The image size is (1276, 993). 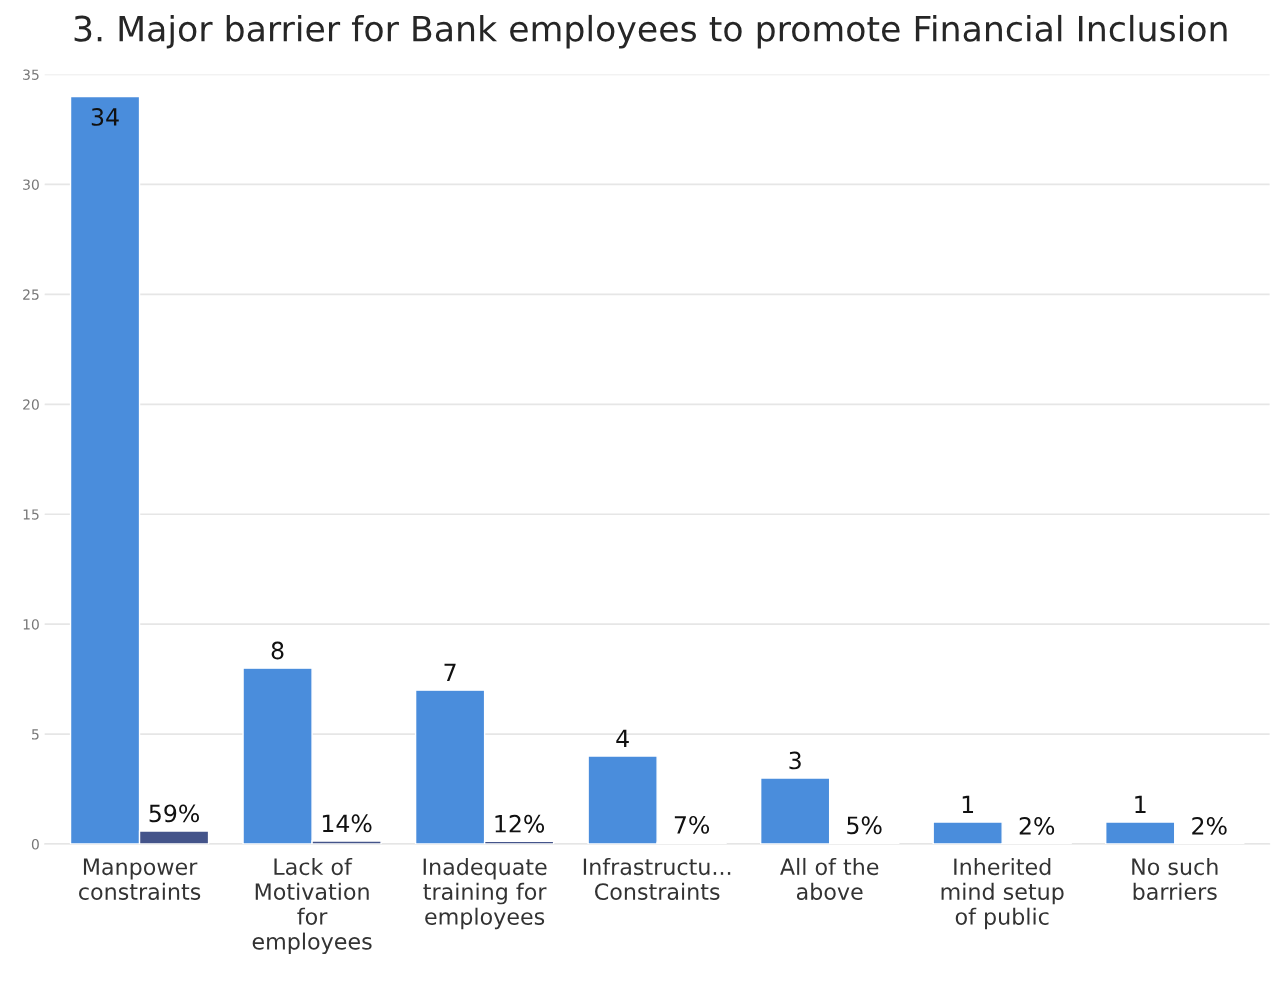 What do you see at coordinates (829, 879) in the screenshot?
I see `x-tick-label: All of the above` at bounding box center [829, 879].